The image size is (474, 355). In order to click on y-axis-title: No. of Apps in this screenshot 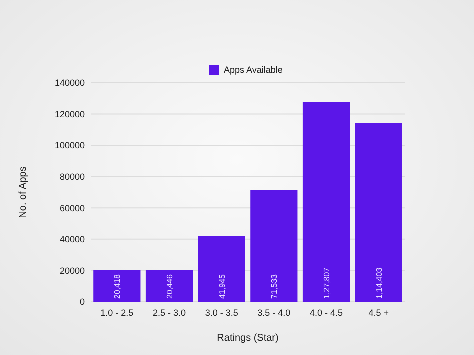, I will do `click(23, 192)`.